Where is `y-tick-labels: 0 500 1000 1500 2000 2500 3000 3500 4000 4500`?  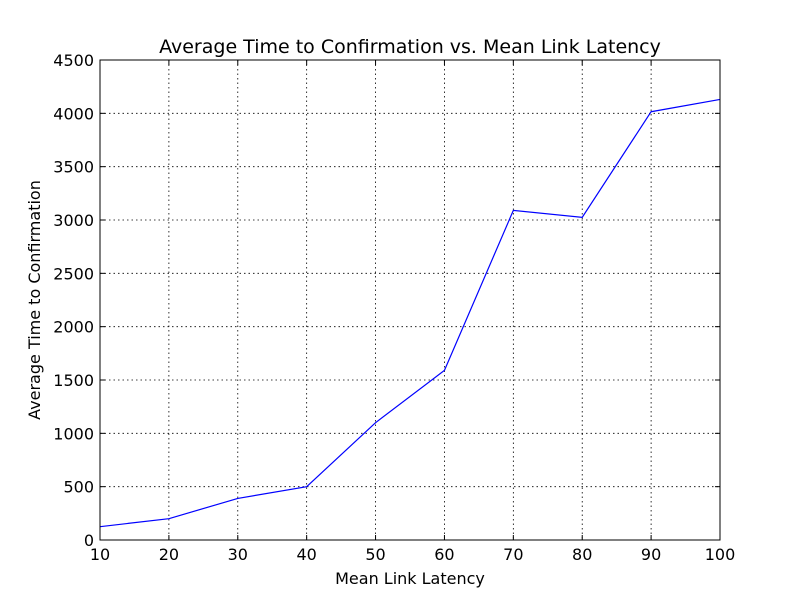
y-tick-labels: 0 500 1000 1500 2000 2500 3000 3500 4000 4500 is located at coordinates (73, 300).